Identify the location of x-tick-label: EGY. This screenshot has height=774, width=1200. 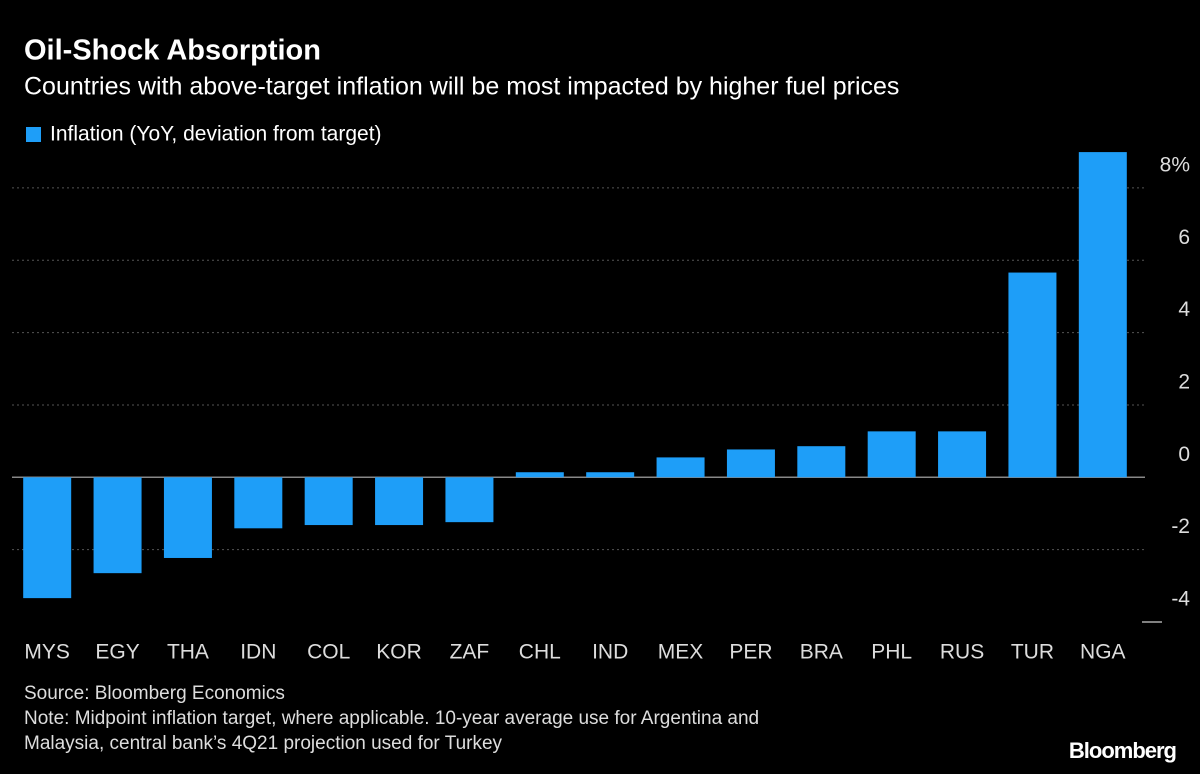
(117, 652).